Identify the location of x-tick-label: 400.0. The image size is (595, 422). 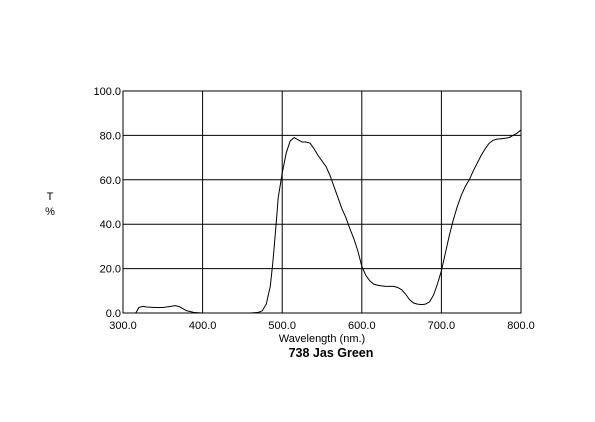
(203, 326).